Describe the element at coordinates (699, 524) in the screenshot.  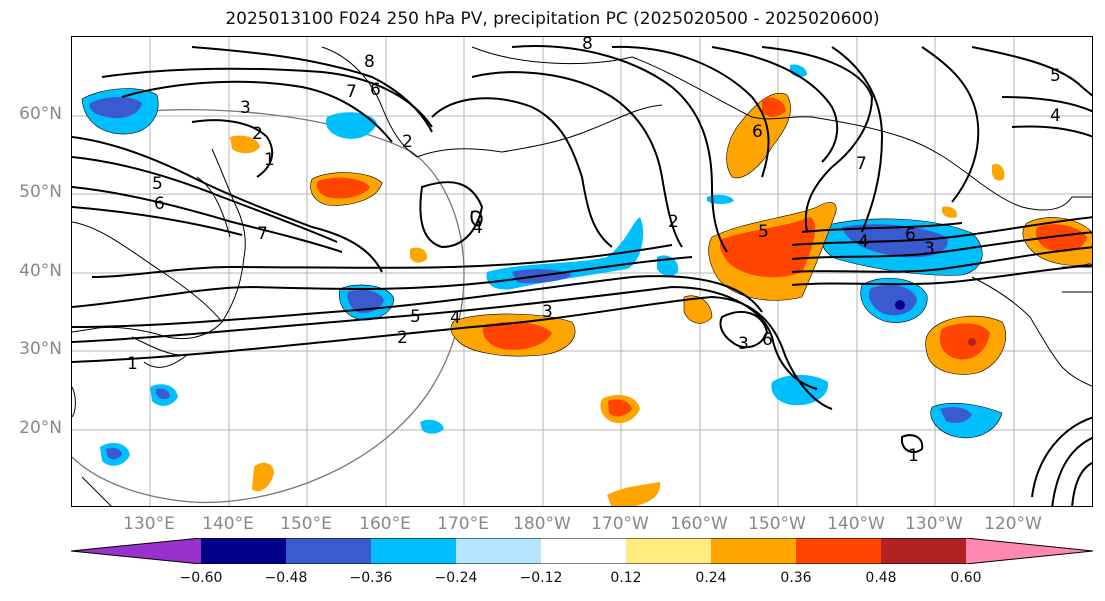
I see `lon-label-160w: 160°W` at that location.